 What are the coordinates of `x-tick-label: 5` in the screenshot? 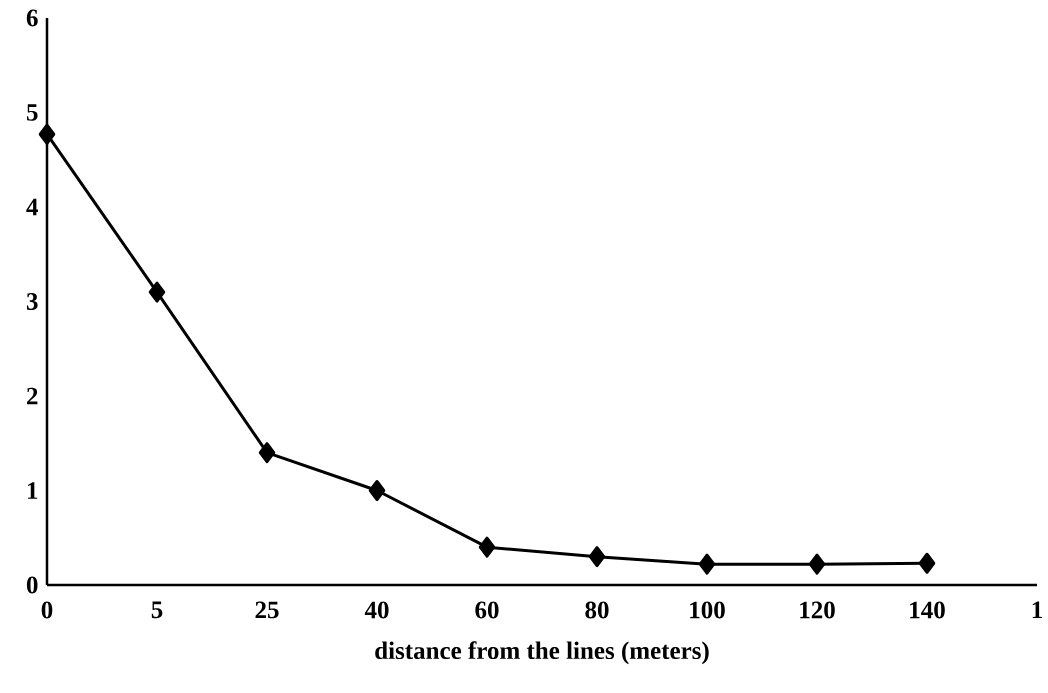 It's located at (157, 610).